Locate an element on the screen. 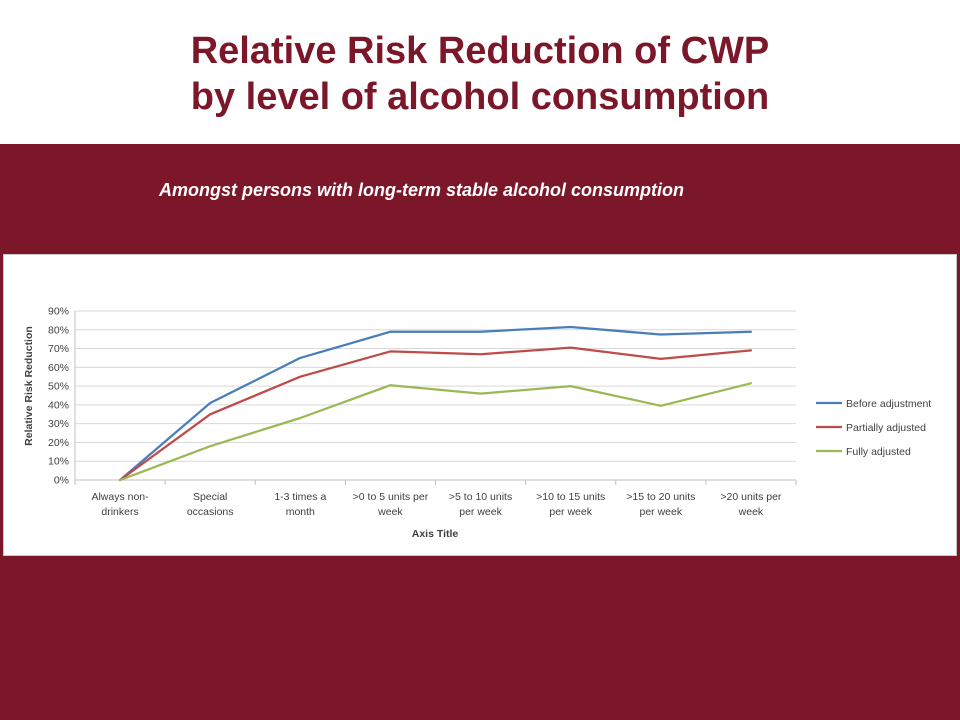 The height and width of the screenshot is (720, 960). legend-label: Partially adjusted is located at coordinates (886, 428).